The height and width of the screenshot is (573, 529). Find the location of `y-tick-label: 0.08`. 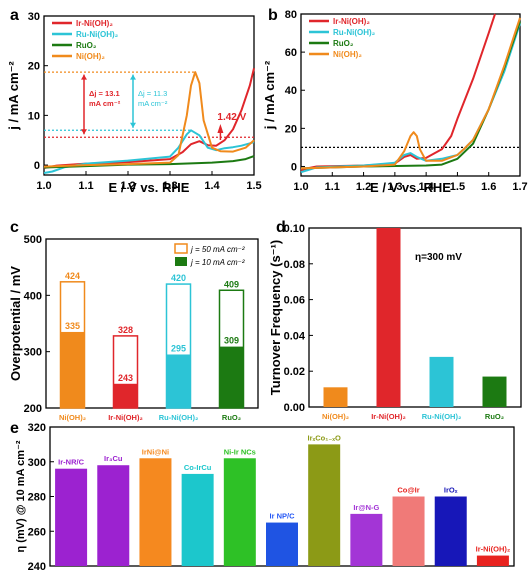

y-tick-label: 0.08 is located at coordinates (294, 265).